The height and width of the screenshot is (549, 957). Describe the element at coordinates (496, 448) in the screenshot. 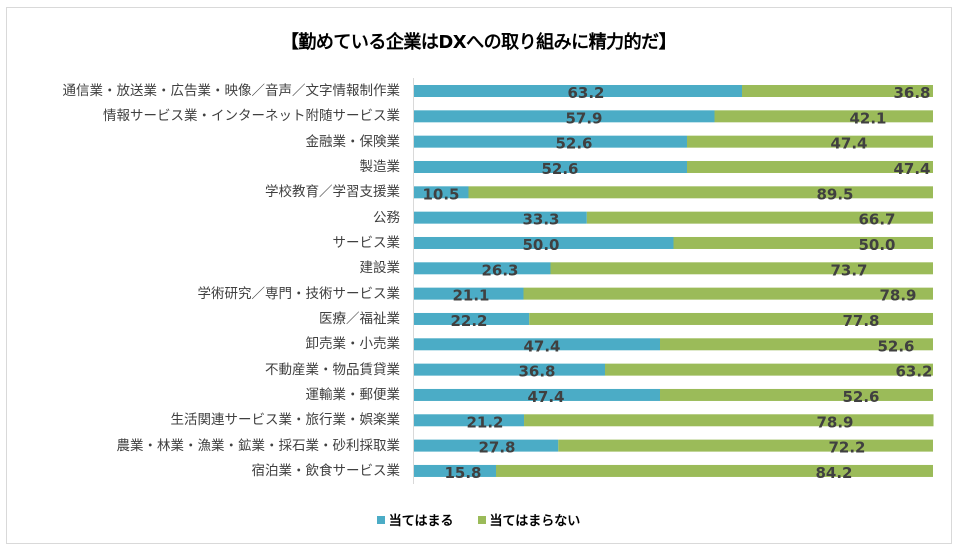

I see `data-label-series-0: 27.8` at that location.